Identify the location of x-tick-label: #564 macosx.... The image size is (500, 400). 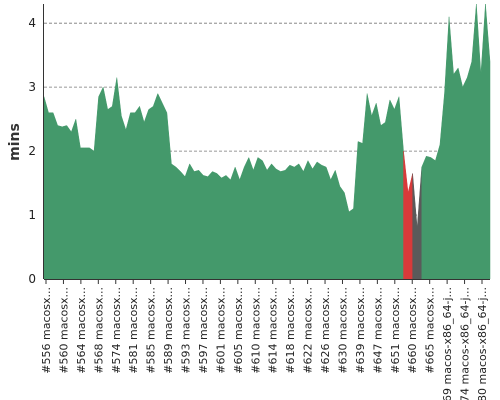
(81, 330).